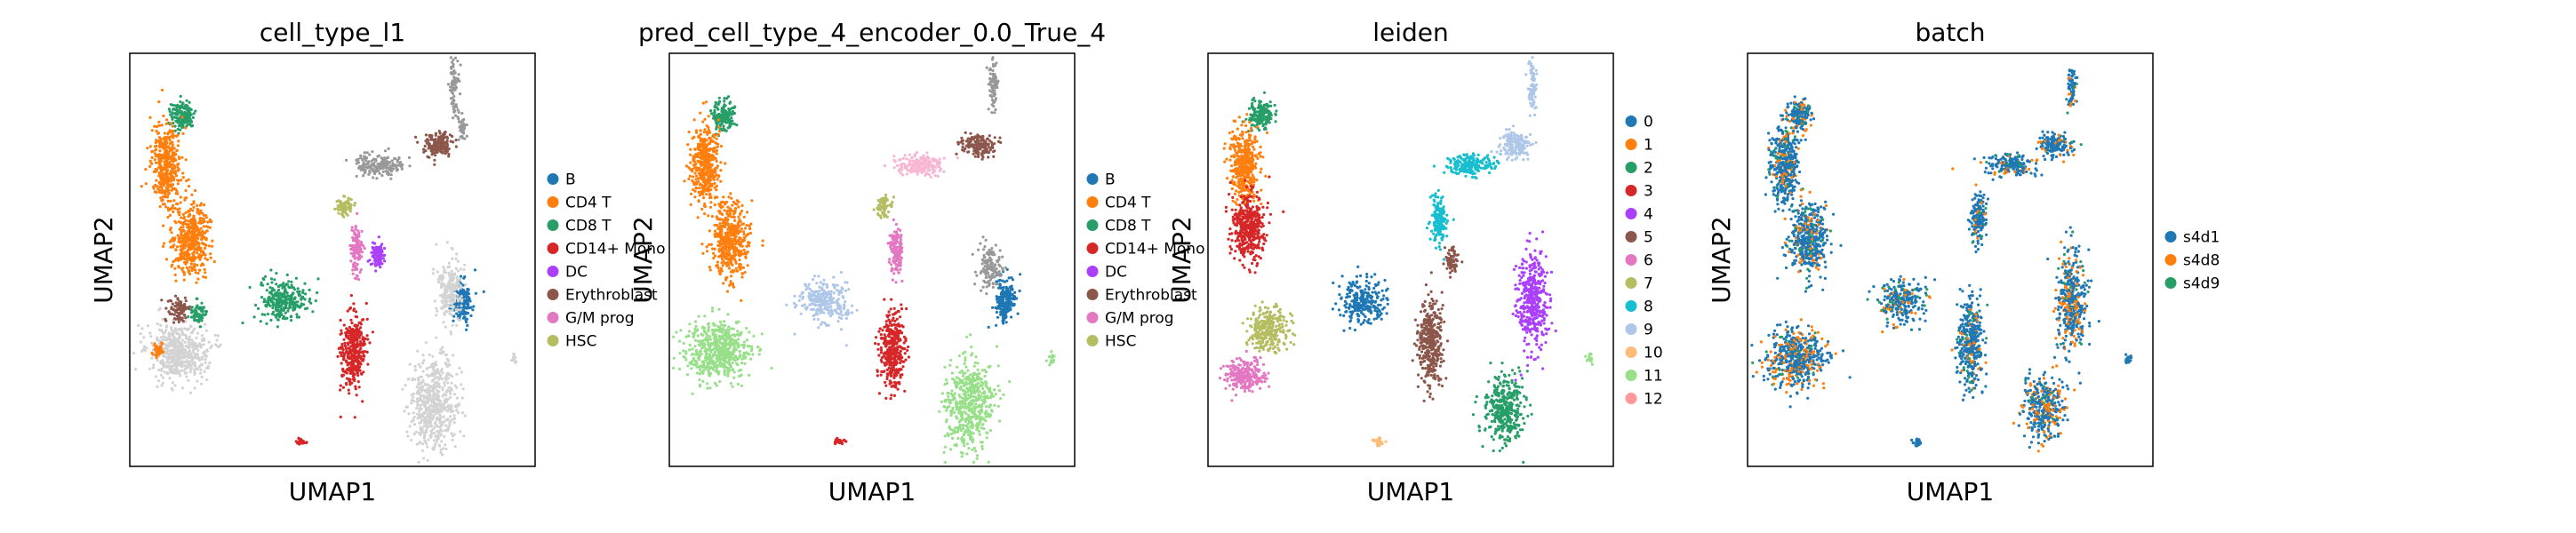  What do you see at coordinates (570, 180) in the screenshot?
I see `legend-label: B` at bounding box center [570, 180].